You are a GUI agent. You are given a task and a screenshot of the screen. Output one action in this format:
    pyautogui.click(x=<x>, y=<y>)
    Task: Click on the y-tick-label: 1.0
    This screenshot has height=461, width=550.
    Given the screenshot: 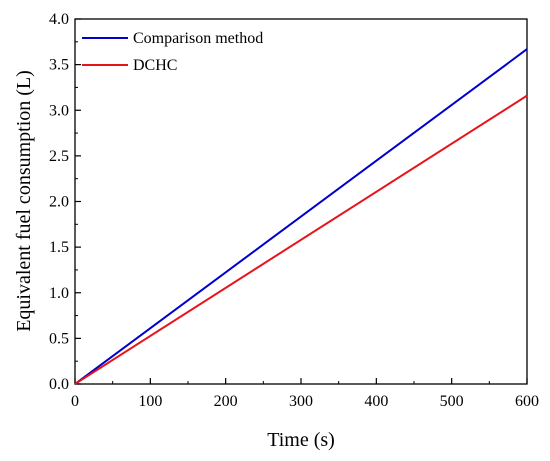 What is the action you would take?
    pyautogui.click(x=59, y=293)
    